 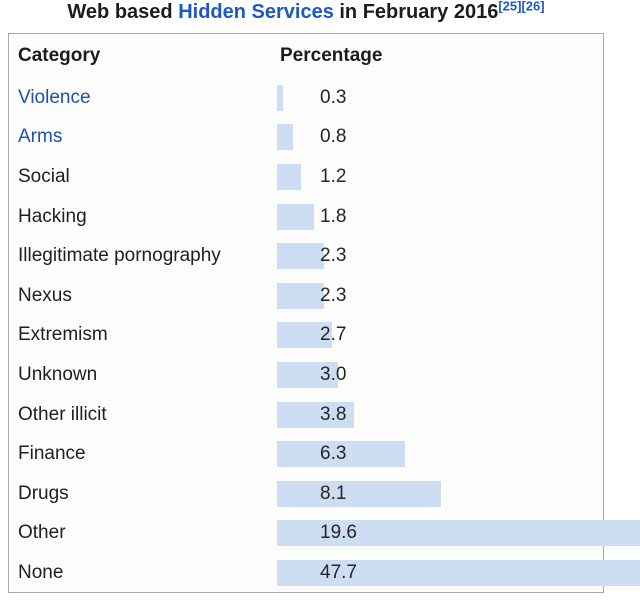 What do you see at coordinates (43, 493) in the screenshot?
I see `category-label: Drugs` at bounding box center [43, 493].